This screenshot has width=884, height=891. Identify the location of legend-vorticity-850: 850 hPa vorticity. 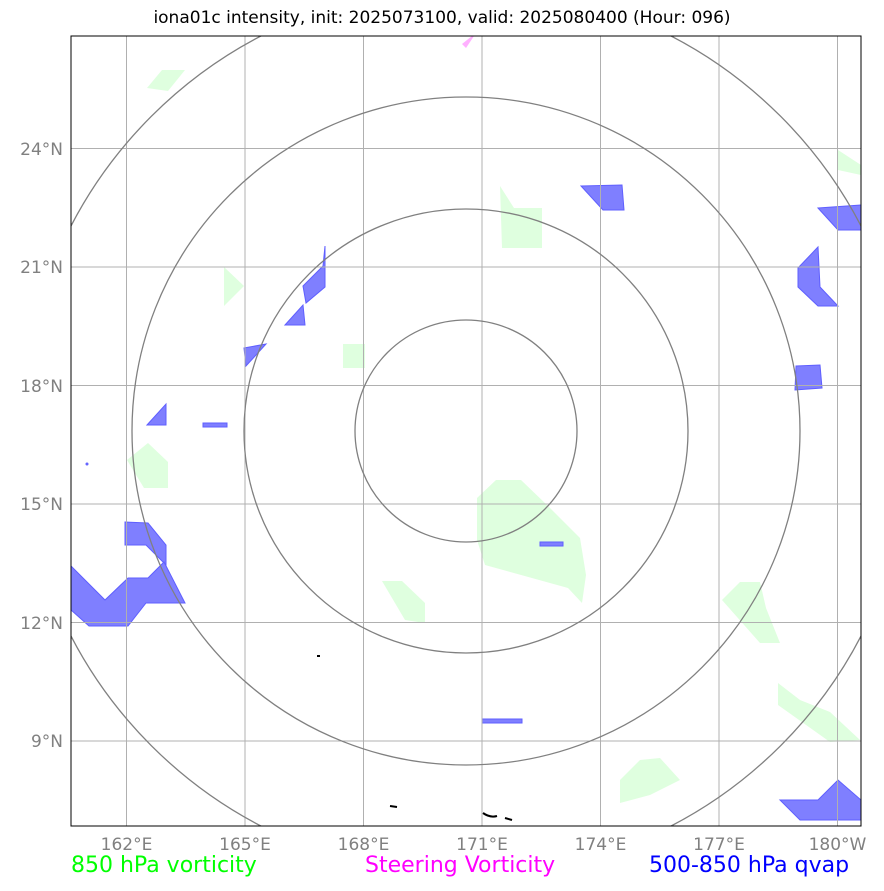
(164, 865).